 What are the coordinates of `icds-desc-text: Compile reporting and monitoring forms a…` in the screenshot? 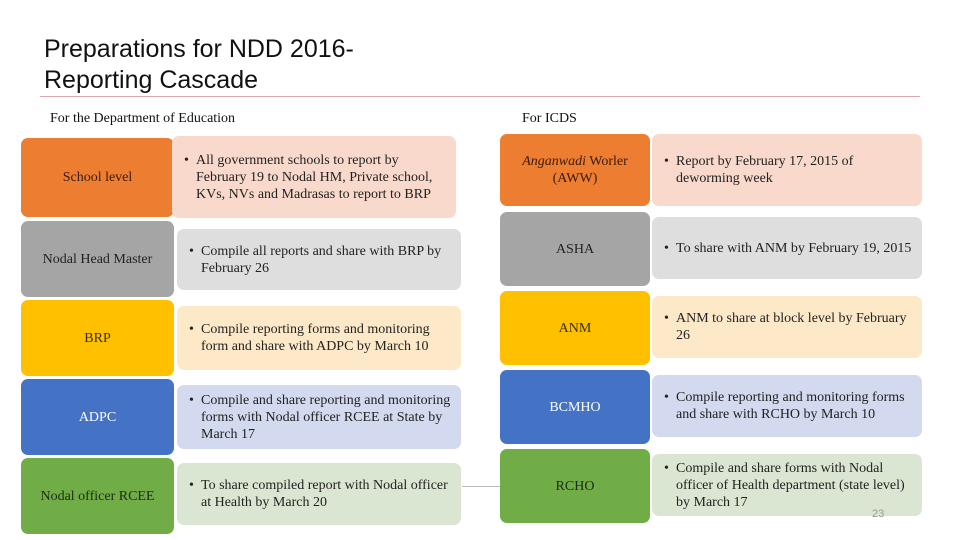 It's located at (788, 406).